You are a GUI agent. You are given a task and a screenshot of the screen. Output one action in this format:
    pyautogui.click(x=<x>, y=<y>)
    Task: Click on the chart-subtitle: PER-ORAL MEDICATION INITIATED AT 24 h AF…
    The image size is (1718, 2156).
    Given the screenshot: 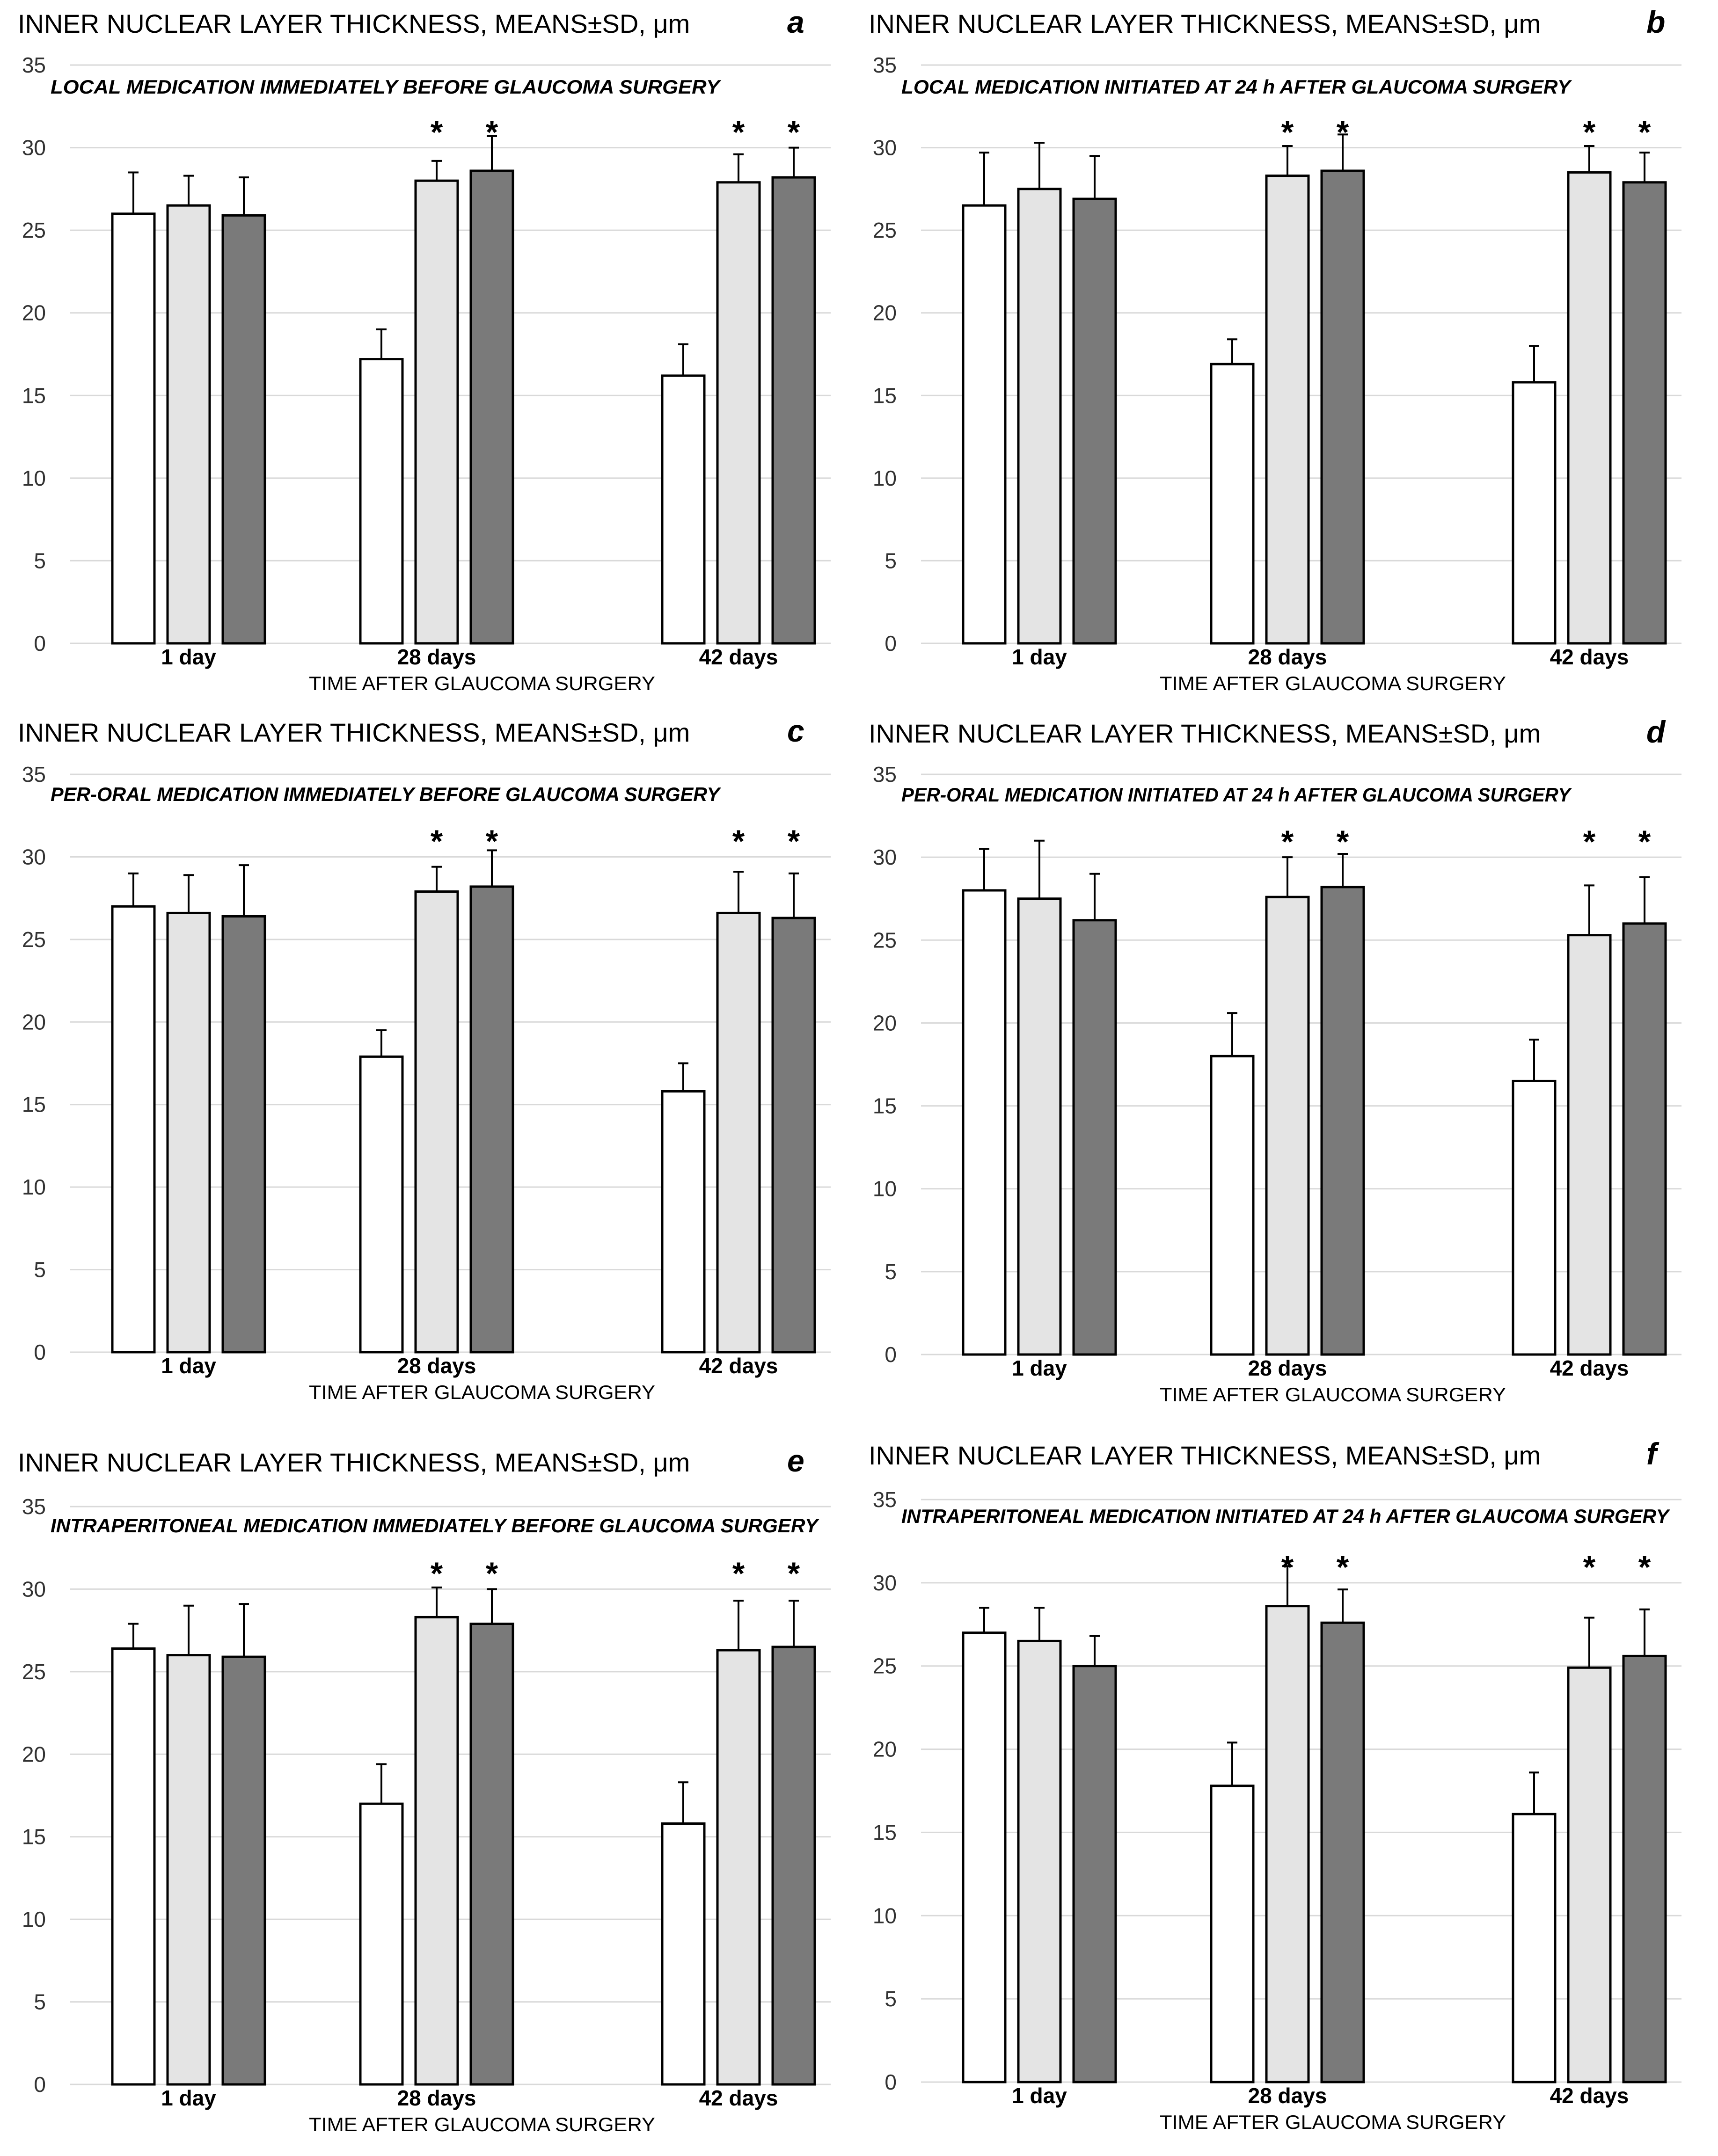 What is the action you would take?
    pyautogui.click(x=1237, y=795)
    